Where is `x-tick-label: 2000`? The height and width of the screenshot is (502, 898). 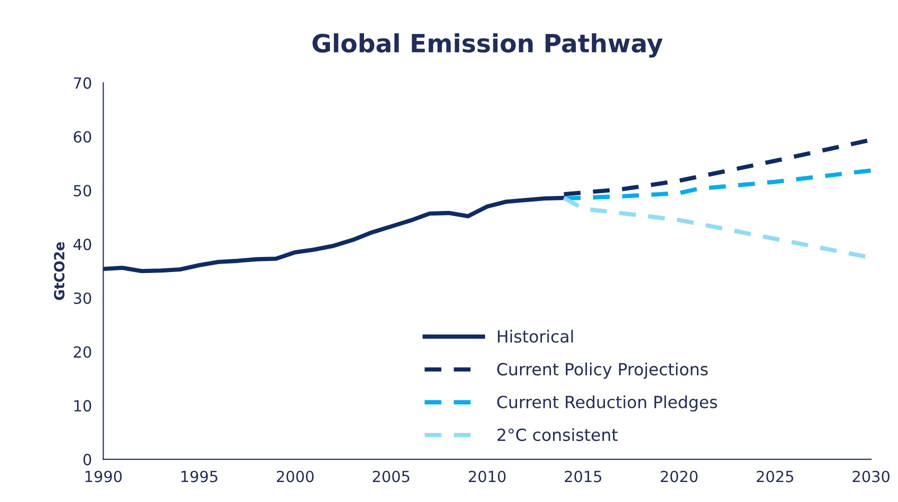
x-tick-label: 2000 is located at coordinates (295, 476).